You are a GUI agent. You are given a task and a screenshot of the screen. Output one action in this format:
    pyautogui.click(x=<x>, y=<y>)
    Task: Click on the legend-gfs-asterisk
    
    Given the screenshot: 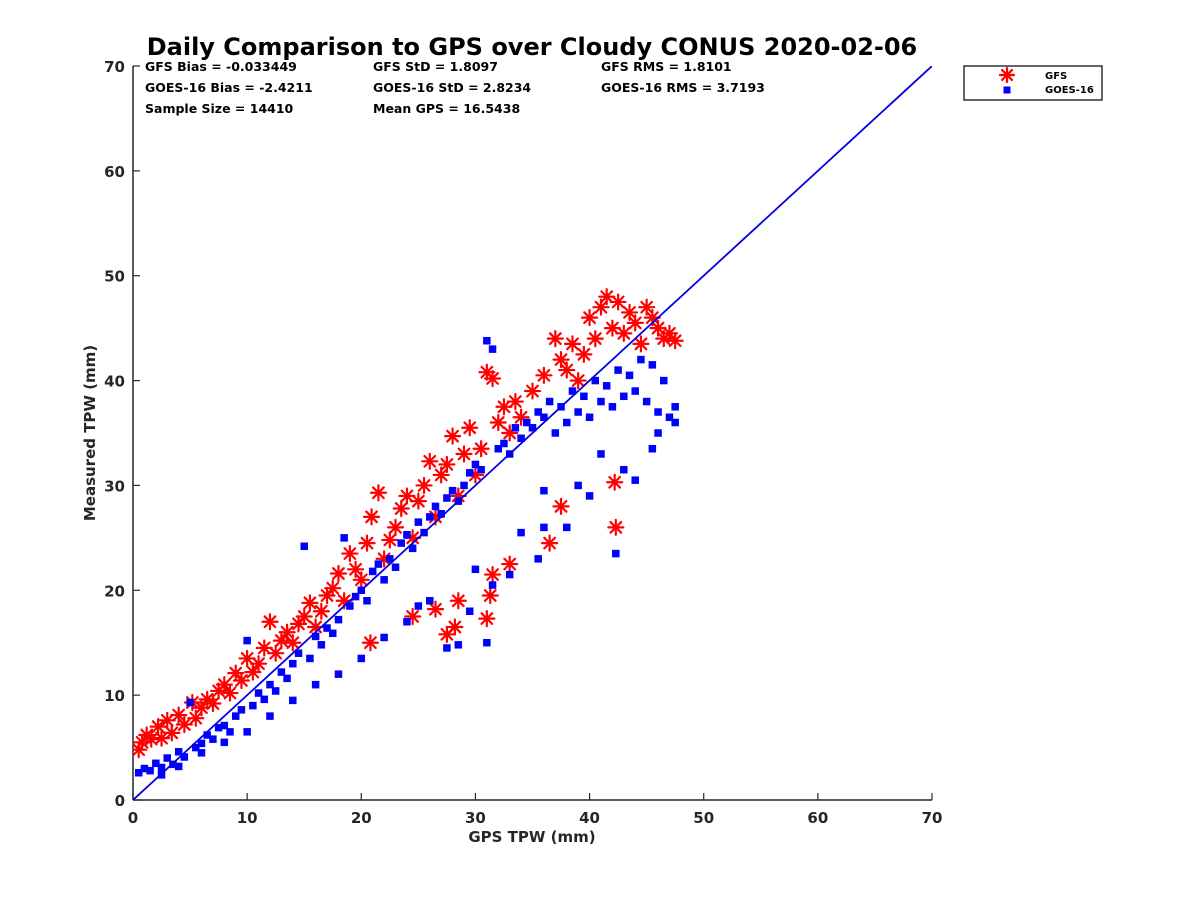 What is the action you would take?
    pyautogui.click(x=1007, y=75)
    